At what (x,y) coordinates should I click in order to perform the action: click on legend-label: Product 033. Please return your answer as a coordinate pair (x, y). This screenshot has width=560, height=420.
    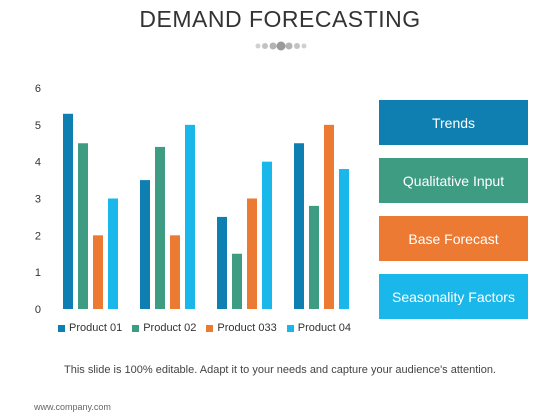
    Looking at the image, I should click on (247, 328).